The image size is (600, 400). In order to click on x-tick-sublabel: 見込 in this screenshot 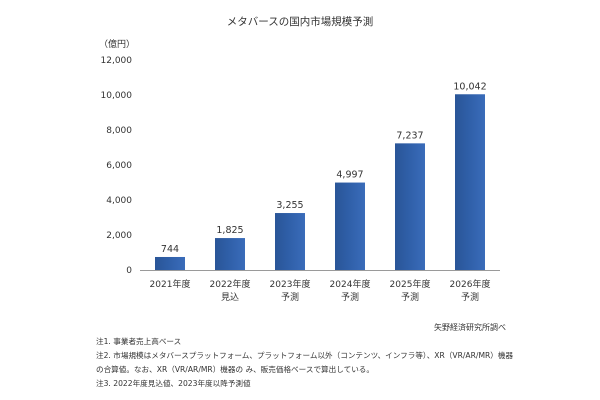, I will do `click(230, 297)`.